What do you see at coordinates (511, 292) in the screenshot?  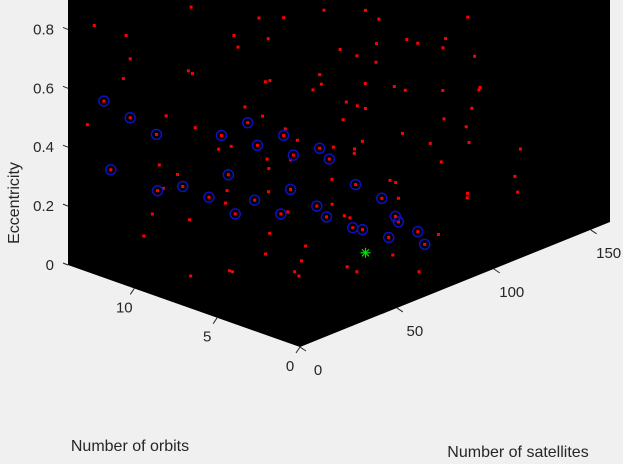 I see `x-tick-label: 100` at bounding box center [511, 292].